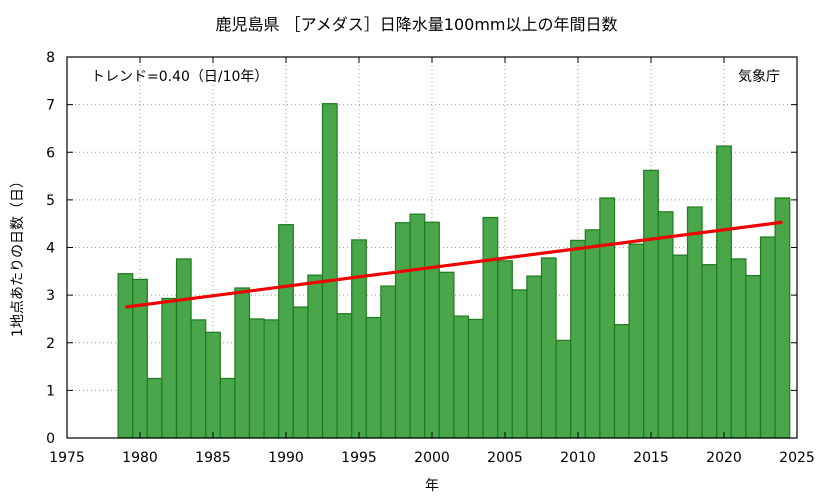 The image size is (833, 498). Describe the element at coordinates (724, 292) in the screenshot. I see `bar-2020` at that location.